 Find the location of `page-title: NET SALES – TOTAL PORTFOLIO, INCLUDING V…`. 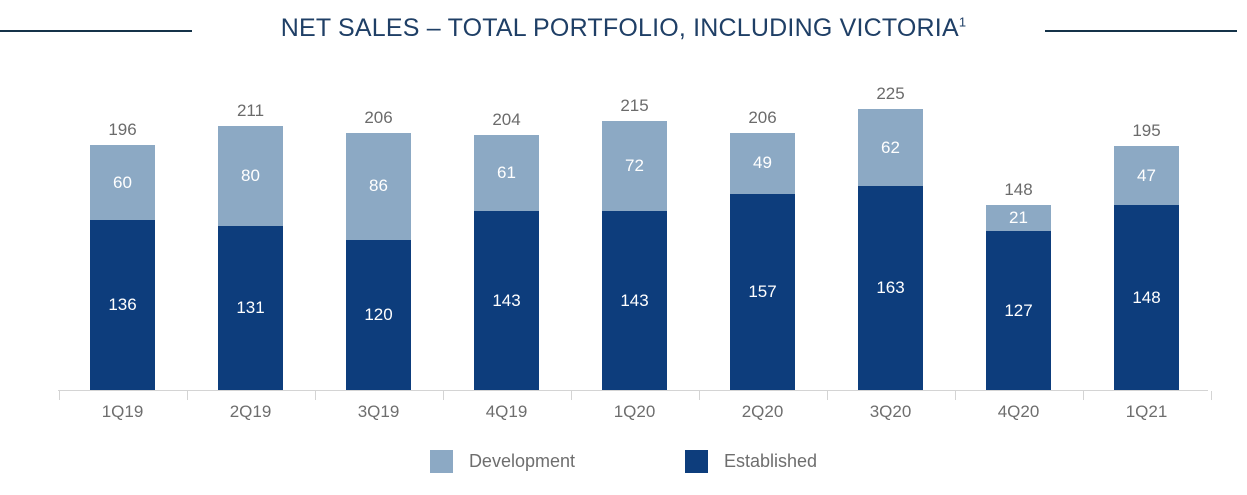

page-title: NET SALES – TOTAL PORTFOLIO, INCLUDING V… is located at coordinates (623, 28).